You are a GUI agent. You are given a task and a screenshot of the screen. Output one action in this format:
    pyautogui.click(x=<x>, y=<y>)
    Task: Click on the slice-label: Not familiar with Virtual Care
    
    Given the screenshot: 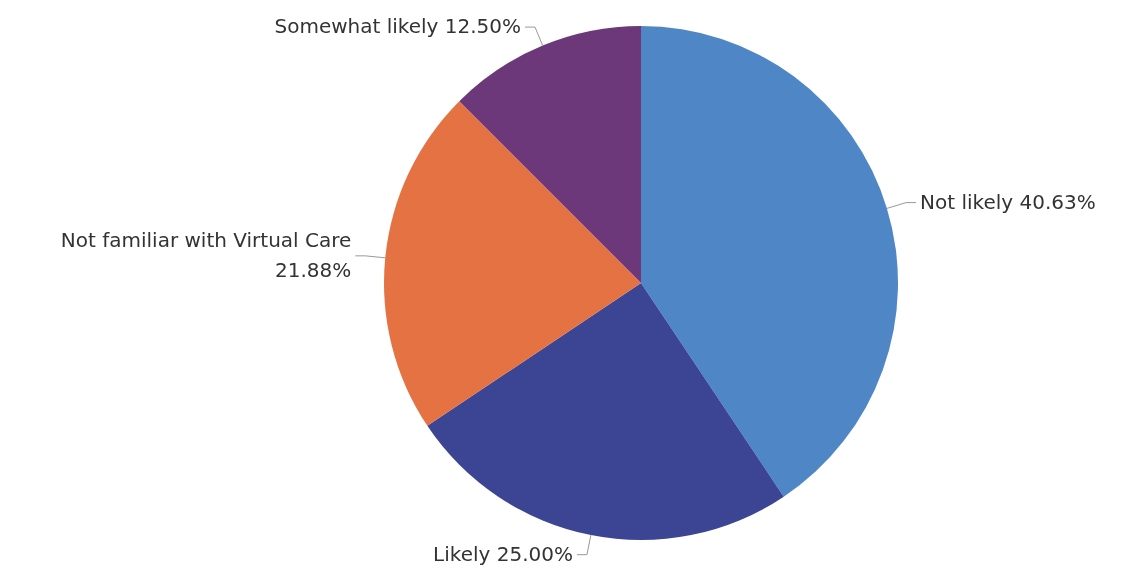 What is the action you would take?
    pyautogui.click(x=206, y=239)
    